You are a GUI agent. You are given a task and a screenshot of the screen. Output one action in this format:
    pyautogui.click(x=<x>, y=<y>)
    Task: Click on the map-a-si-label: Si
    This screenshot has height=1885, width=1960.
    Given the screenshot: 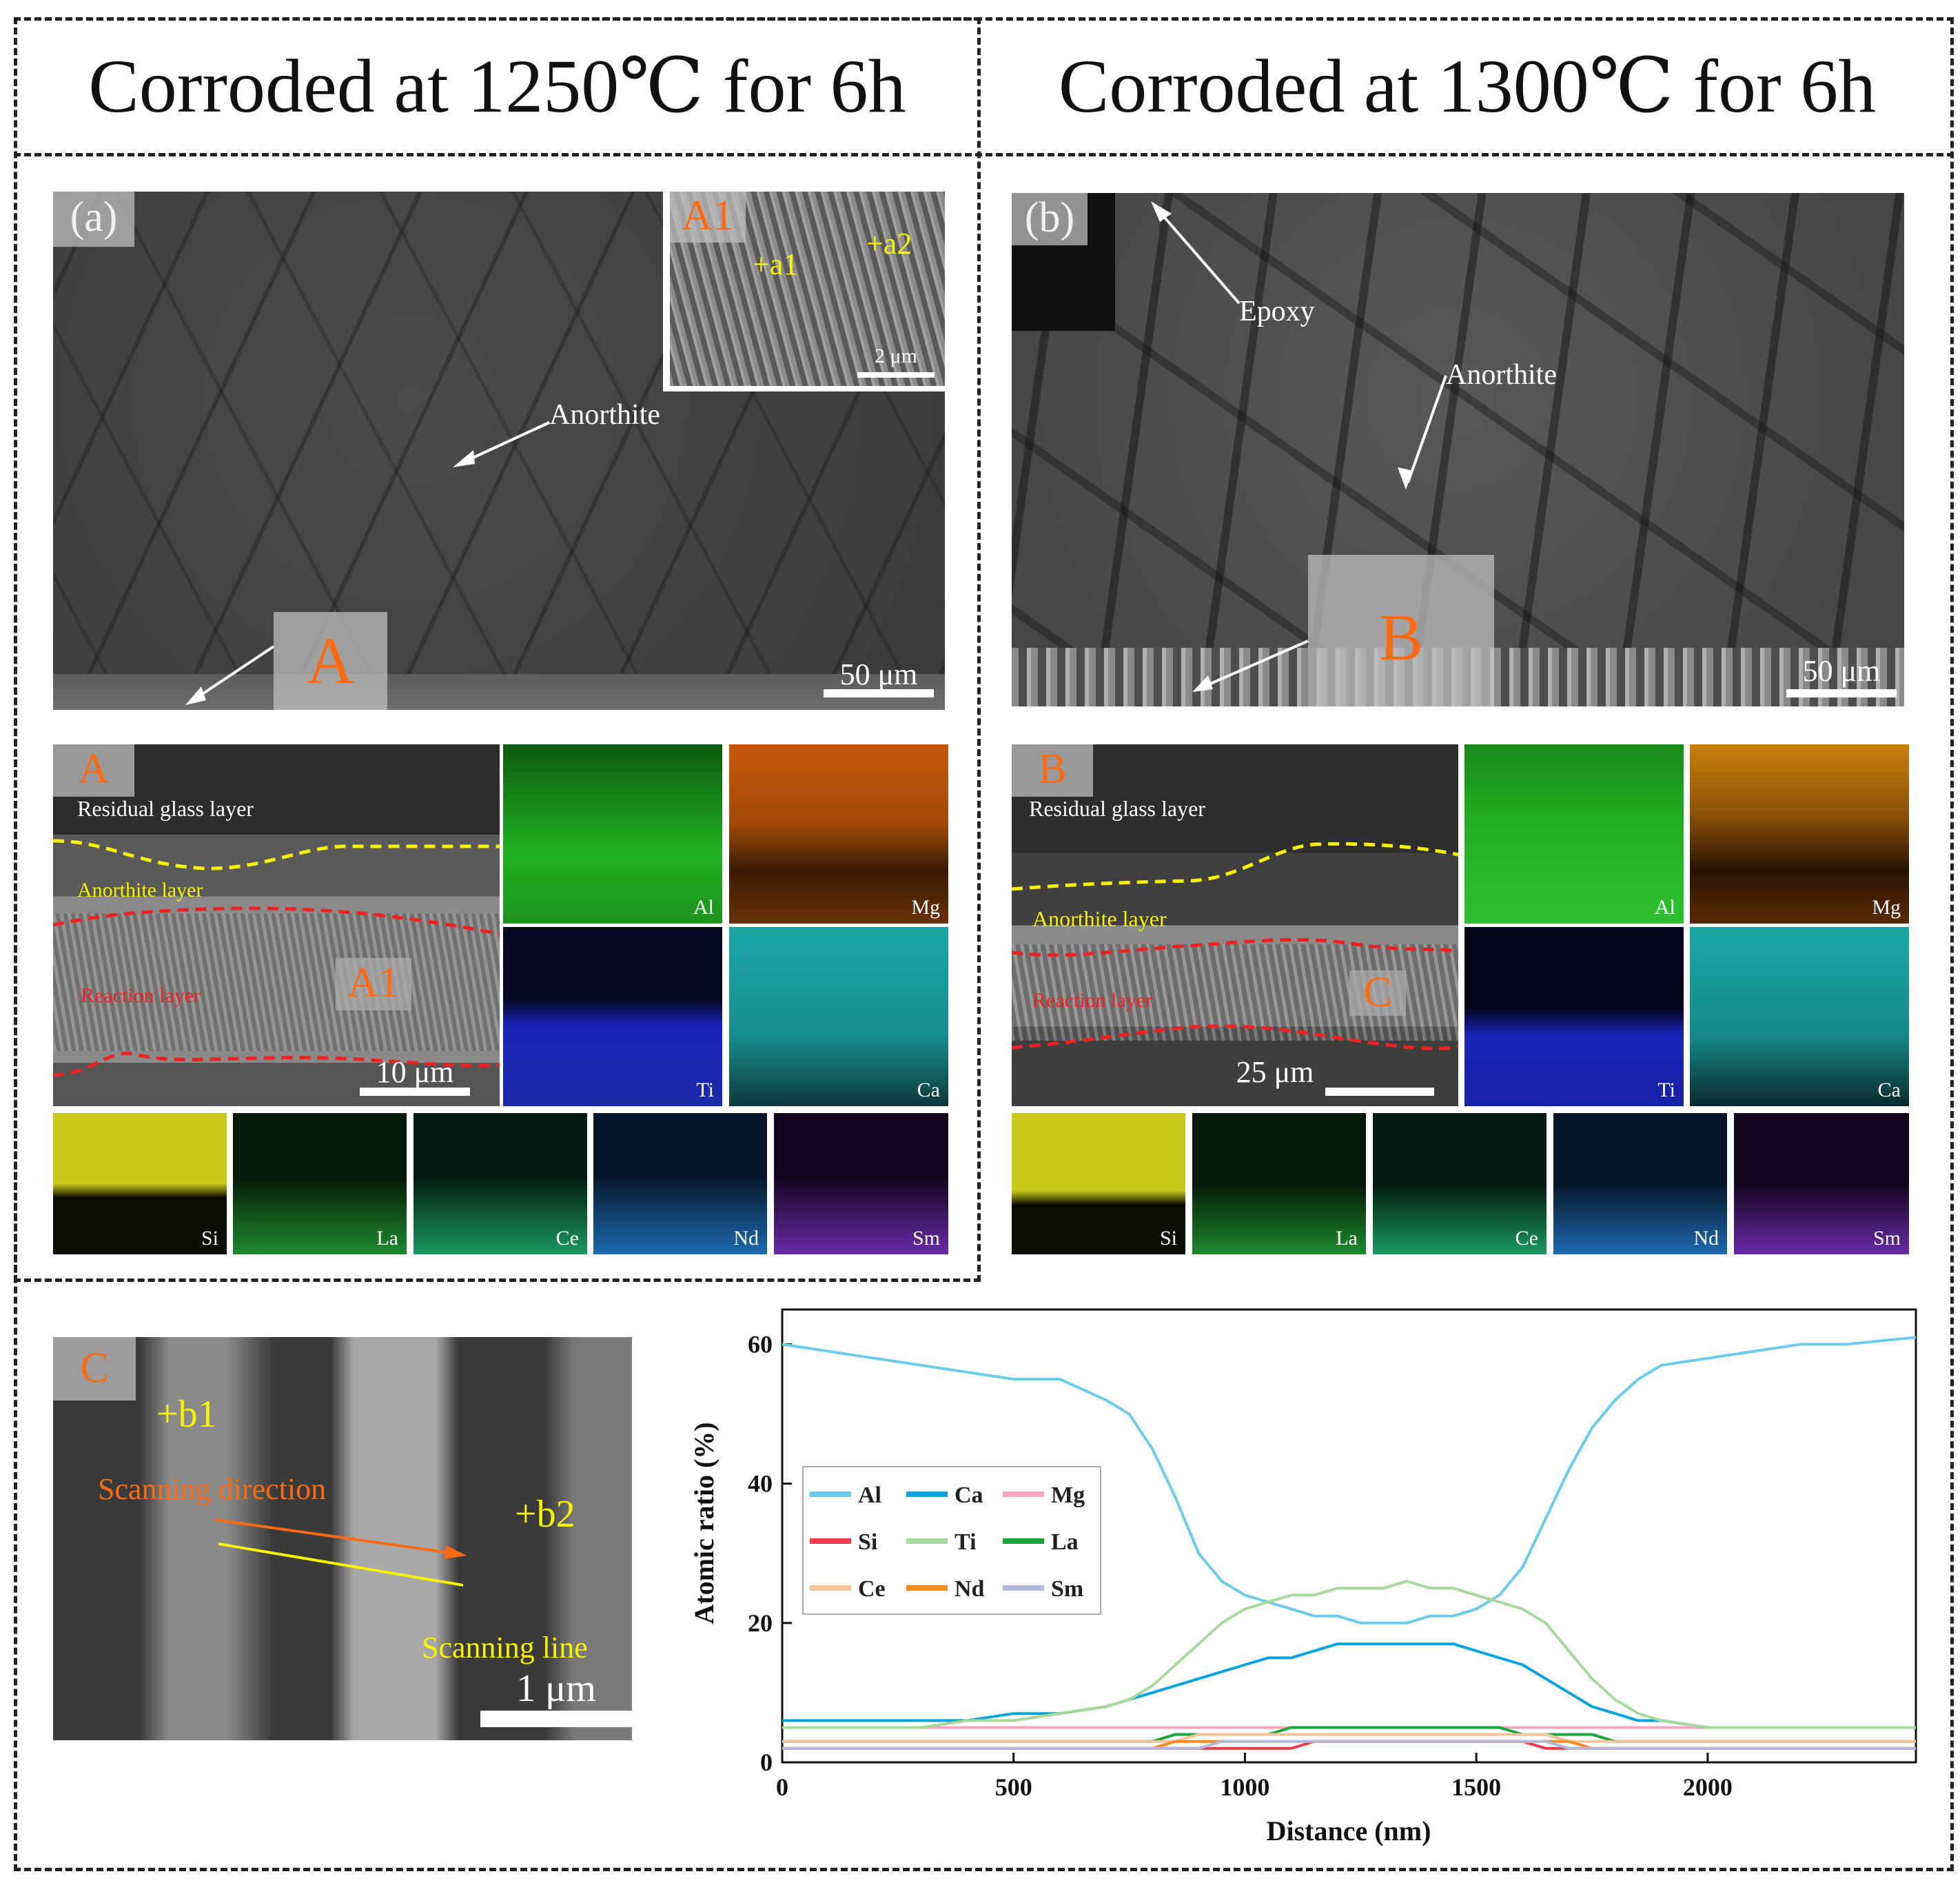 What is the action you would take?
    pyautogui.click(x=209, y=1238)
    